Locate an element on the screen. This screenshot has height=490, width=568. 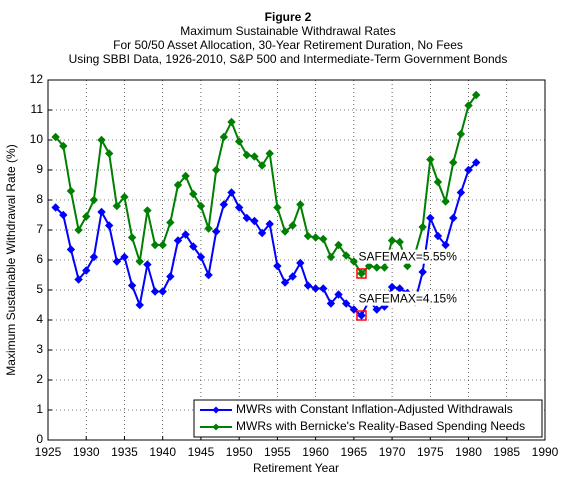
x-tick-label: 1970 is located at coordinates (392, 452).